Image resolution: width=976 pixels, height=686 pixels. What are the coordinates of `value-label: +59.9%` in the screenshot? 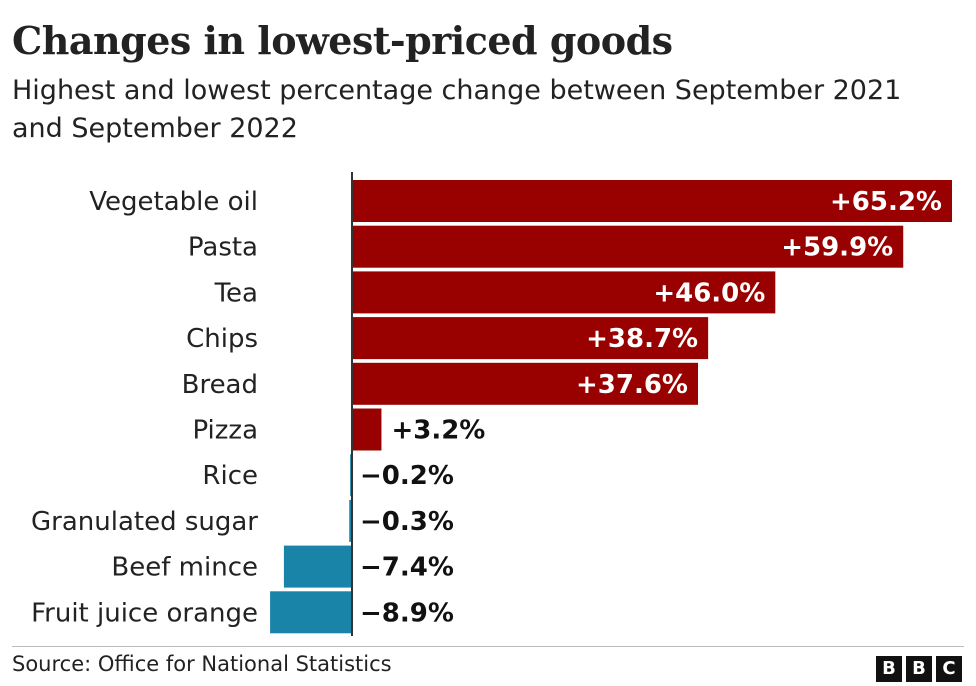 It's located at (837, 248).